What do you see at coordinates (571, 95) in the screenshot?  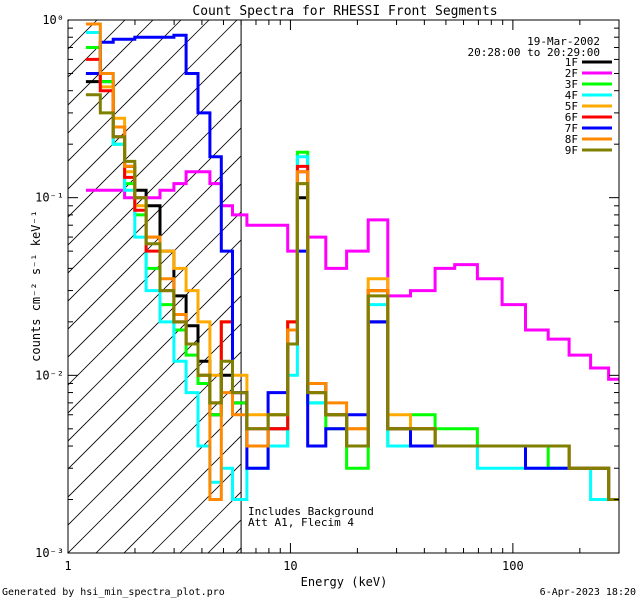 I see `legend-label: 4F` at bounding box center [571, 95].